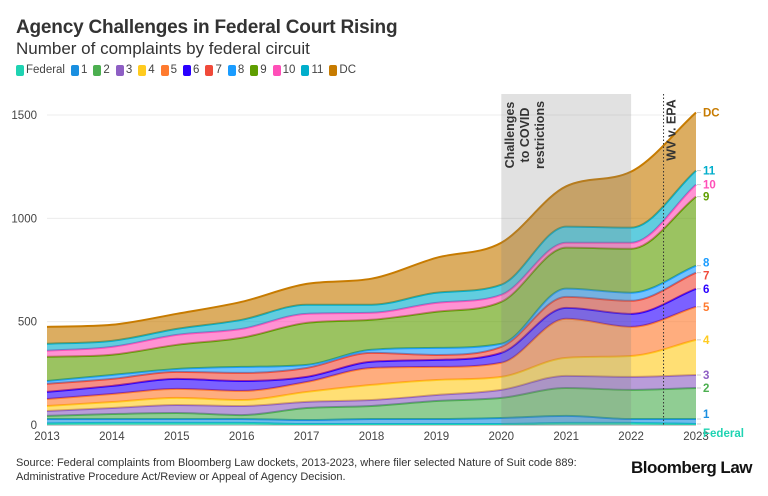 Image resolution: width=768 pixels, height=496 pixels. Describe the element at coordinates (525, 135) in the screenshot. I see `covid-annotation-line: to COVID` at that location.